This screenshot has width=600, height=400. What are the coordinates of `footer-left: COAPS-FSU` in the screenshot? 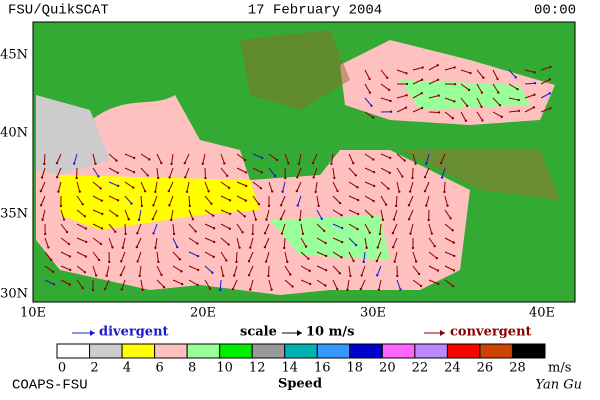 It's located at (50, 386).